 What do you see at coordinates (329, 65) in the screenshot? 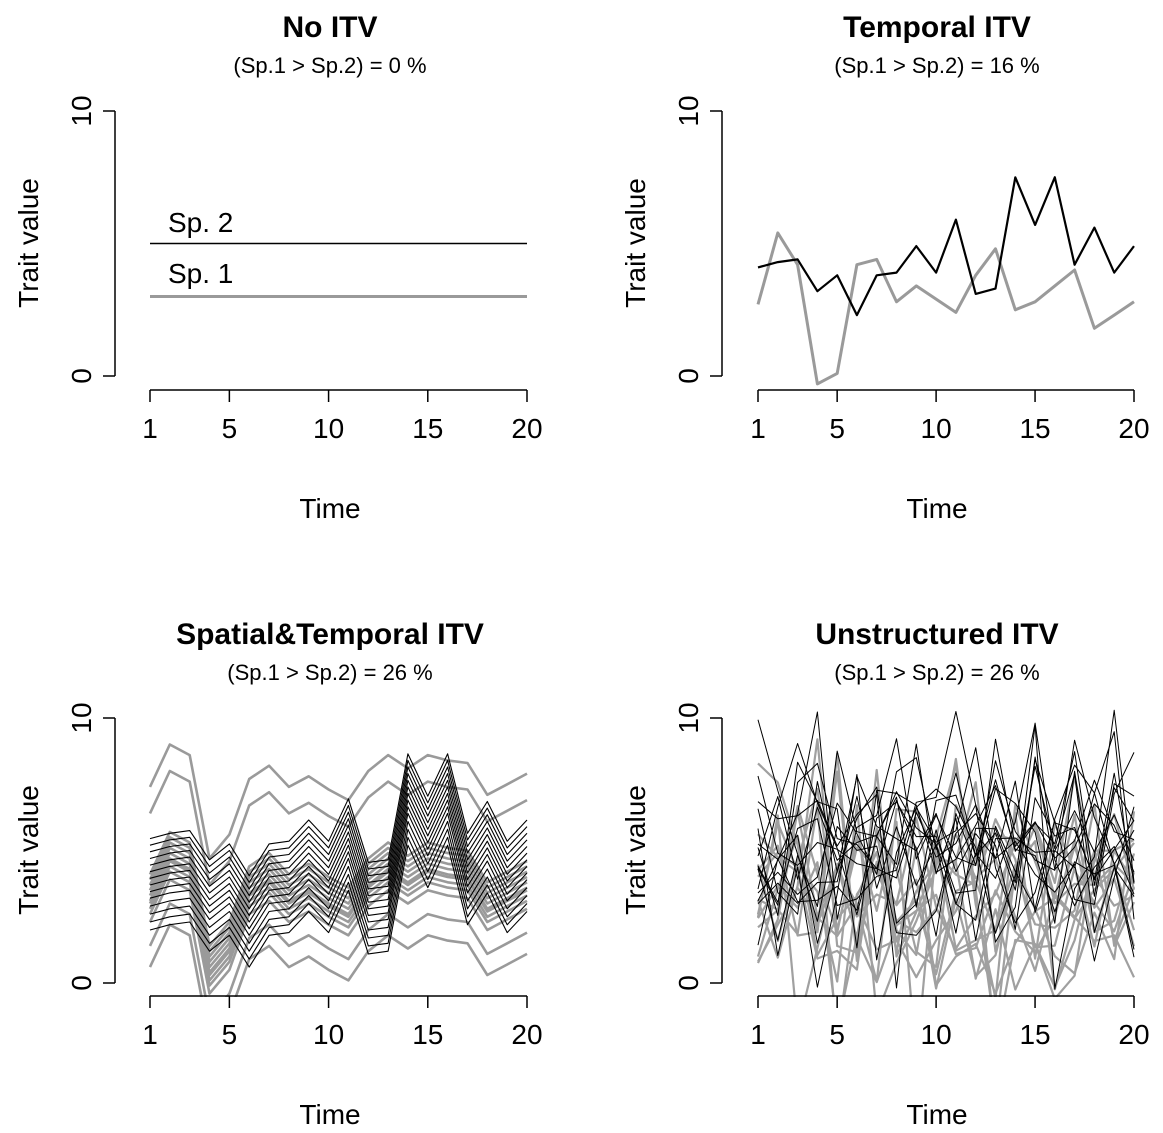
I see `panel-subtitle: (Sp.1 > Sp.2) = 0 %` at bounding box center [329, 65].